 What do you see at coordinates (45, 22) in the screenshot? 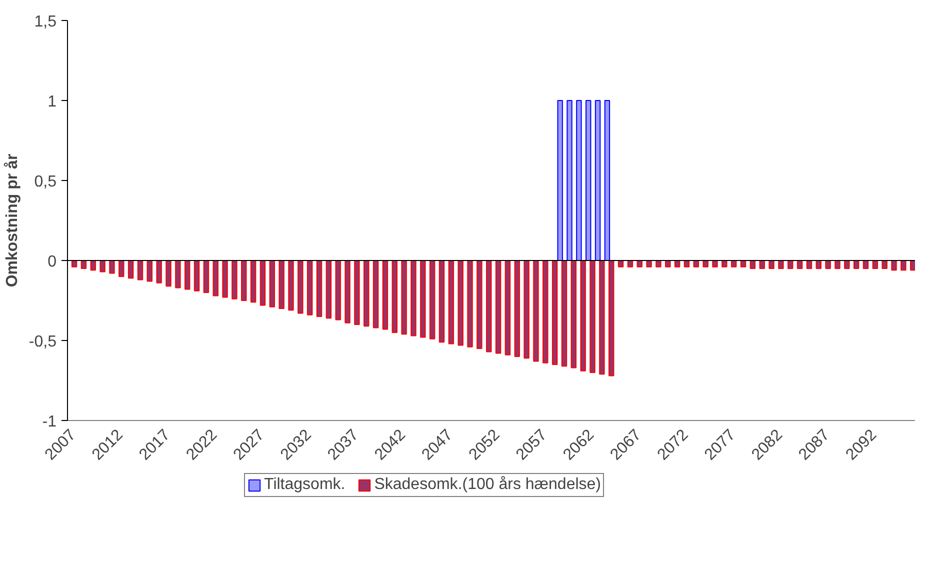
I see `y-tick-label: 1,5` at bounding box center [45, 22].